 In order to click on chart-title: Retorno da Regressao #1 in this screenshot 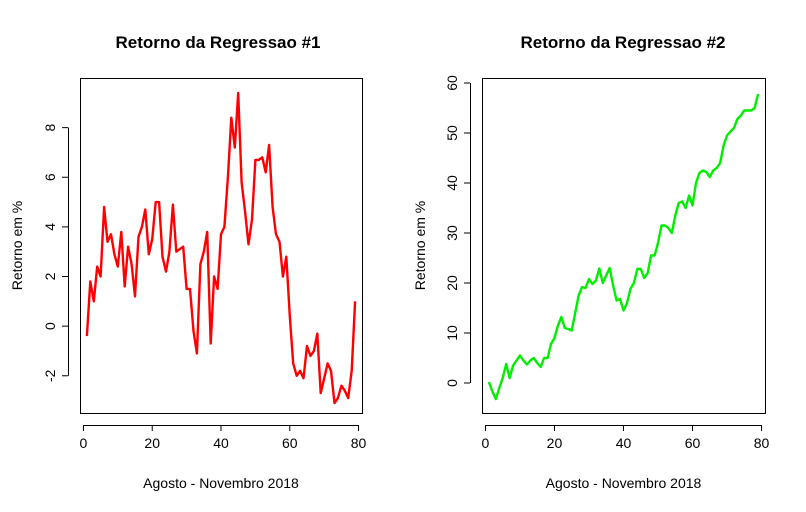, I will do `click(217, 42)`.